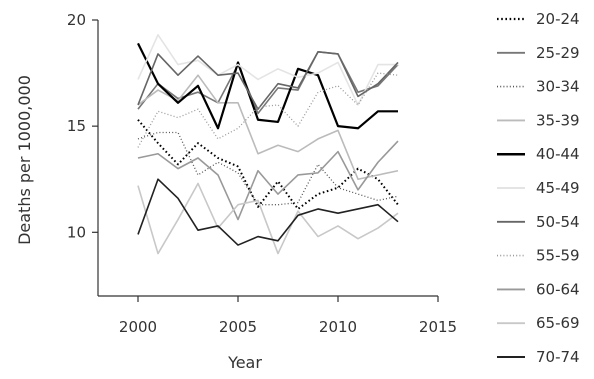 This screenshot has height=379, width=594. I want to click on legend-label: 60-64, so click(558, 289).